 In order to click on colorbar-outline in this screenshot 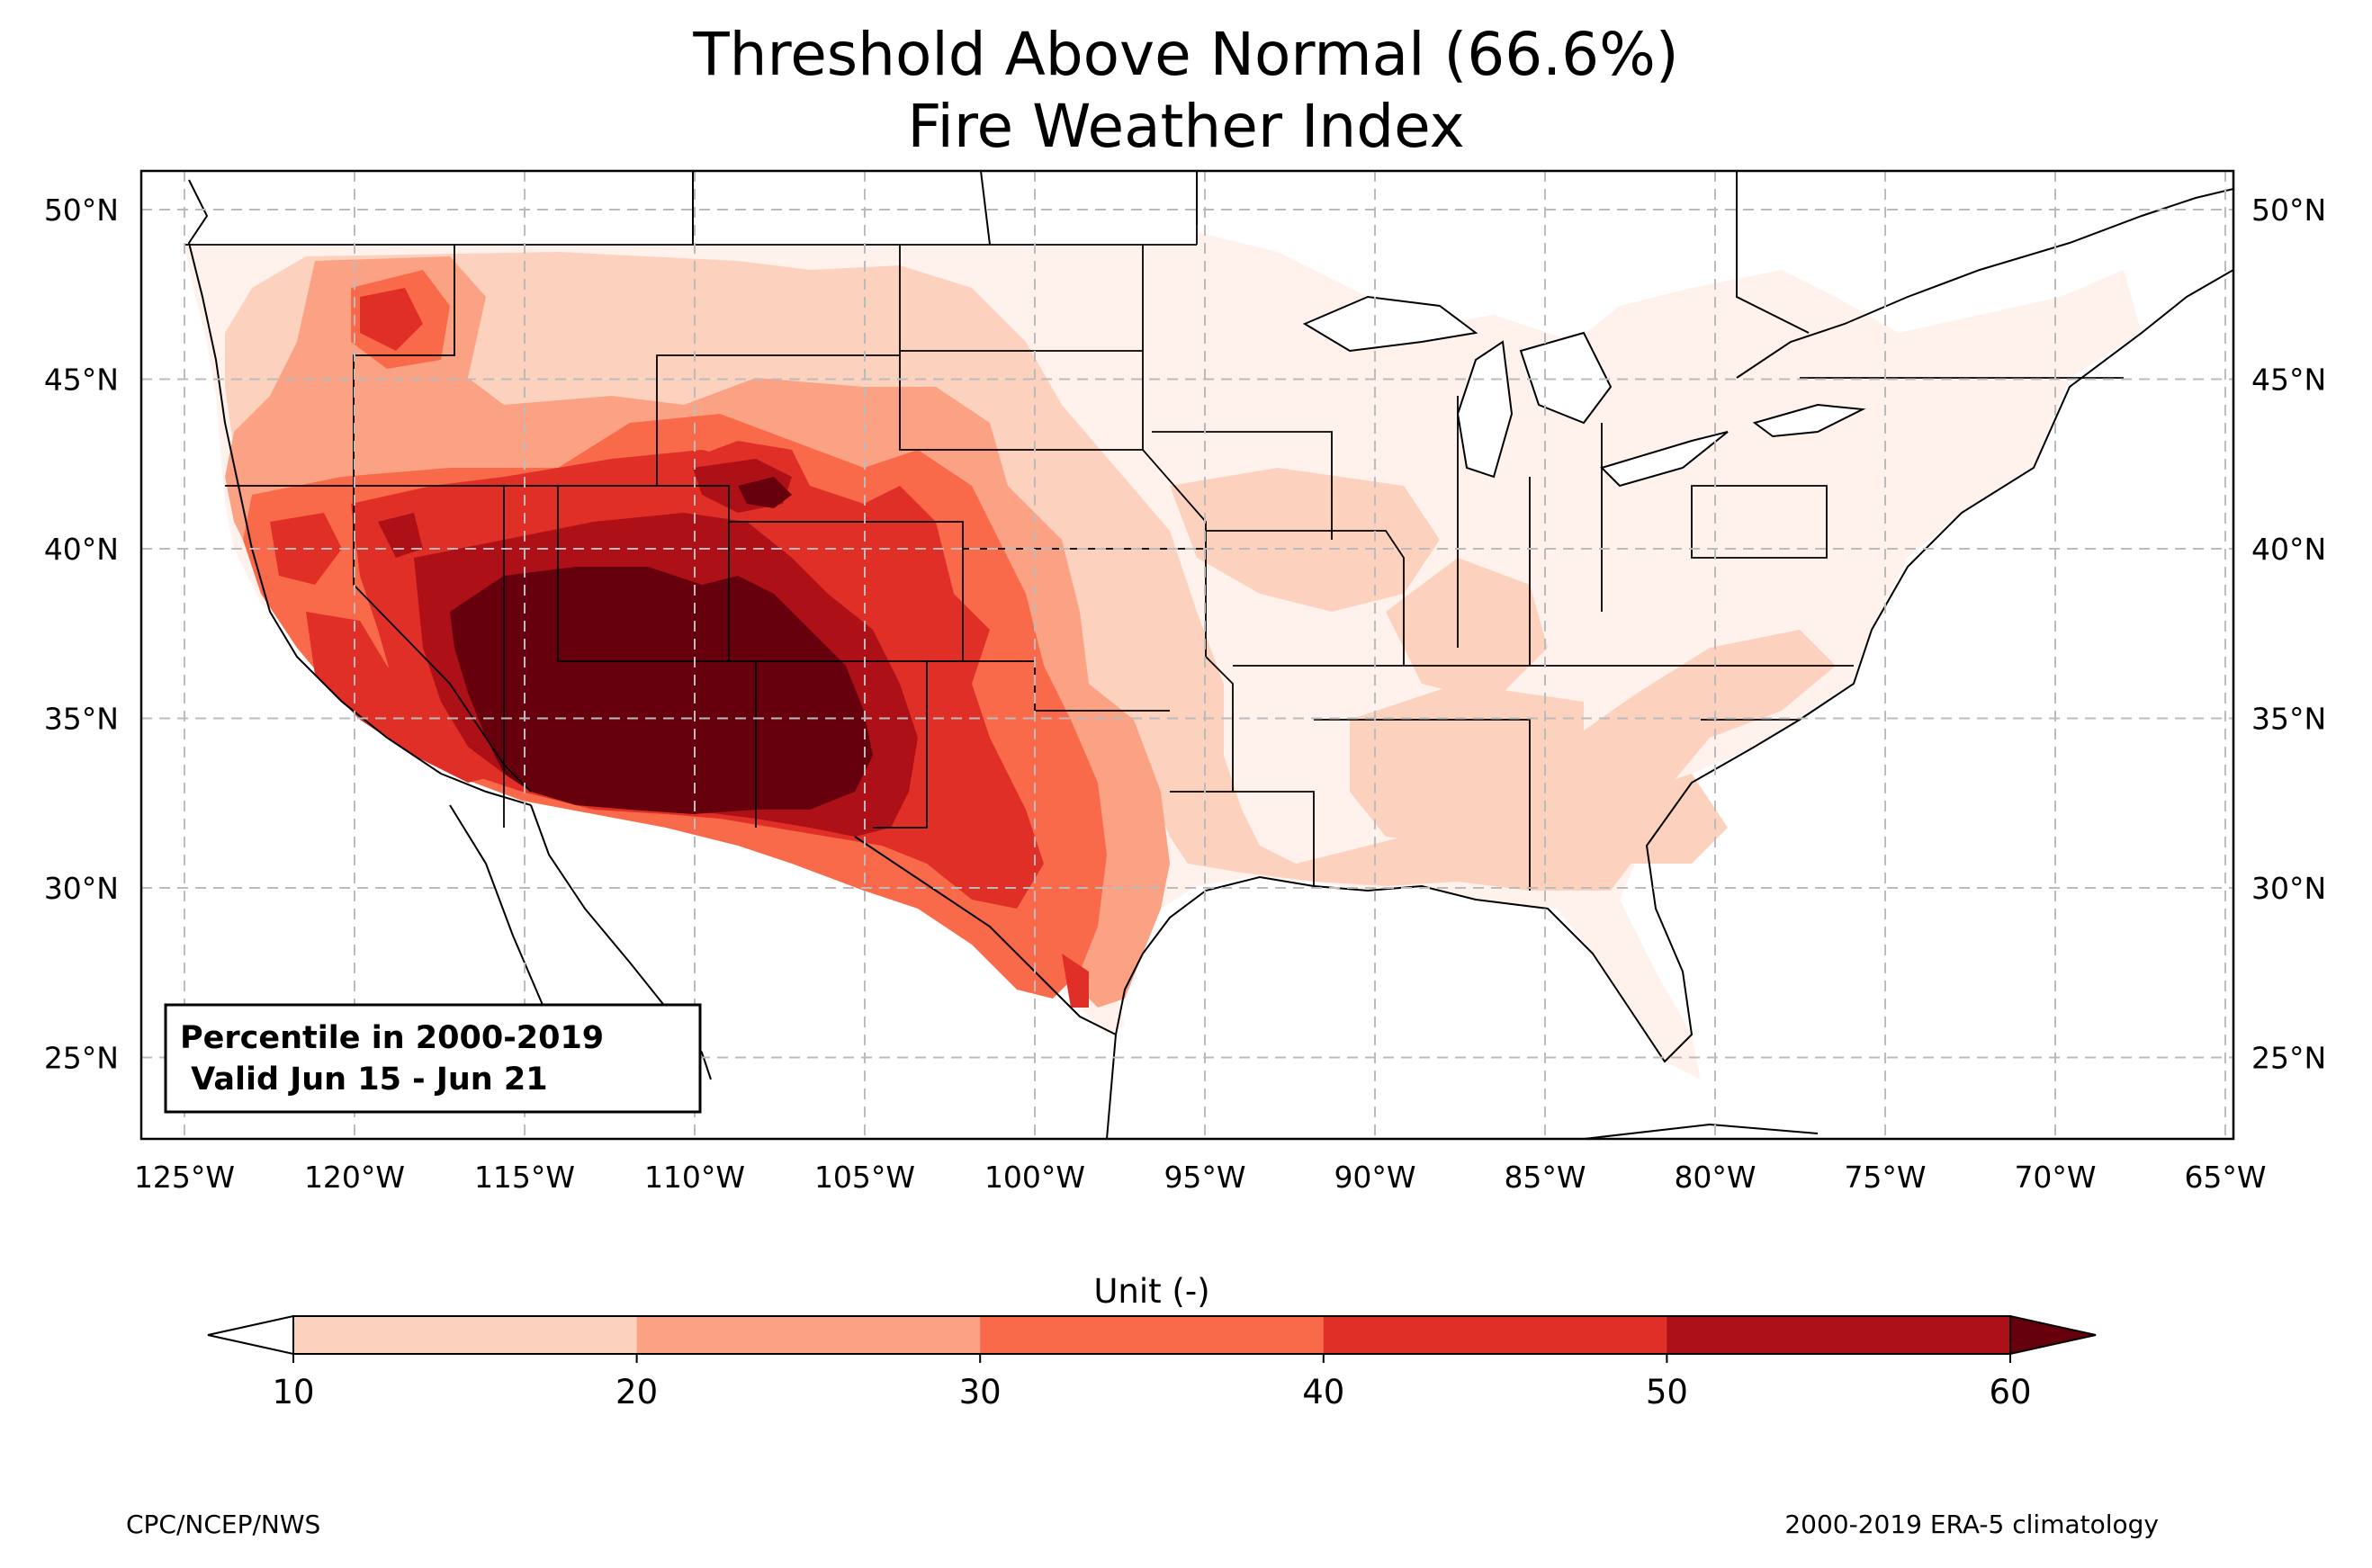, I will do `click(1151, 1335)`.